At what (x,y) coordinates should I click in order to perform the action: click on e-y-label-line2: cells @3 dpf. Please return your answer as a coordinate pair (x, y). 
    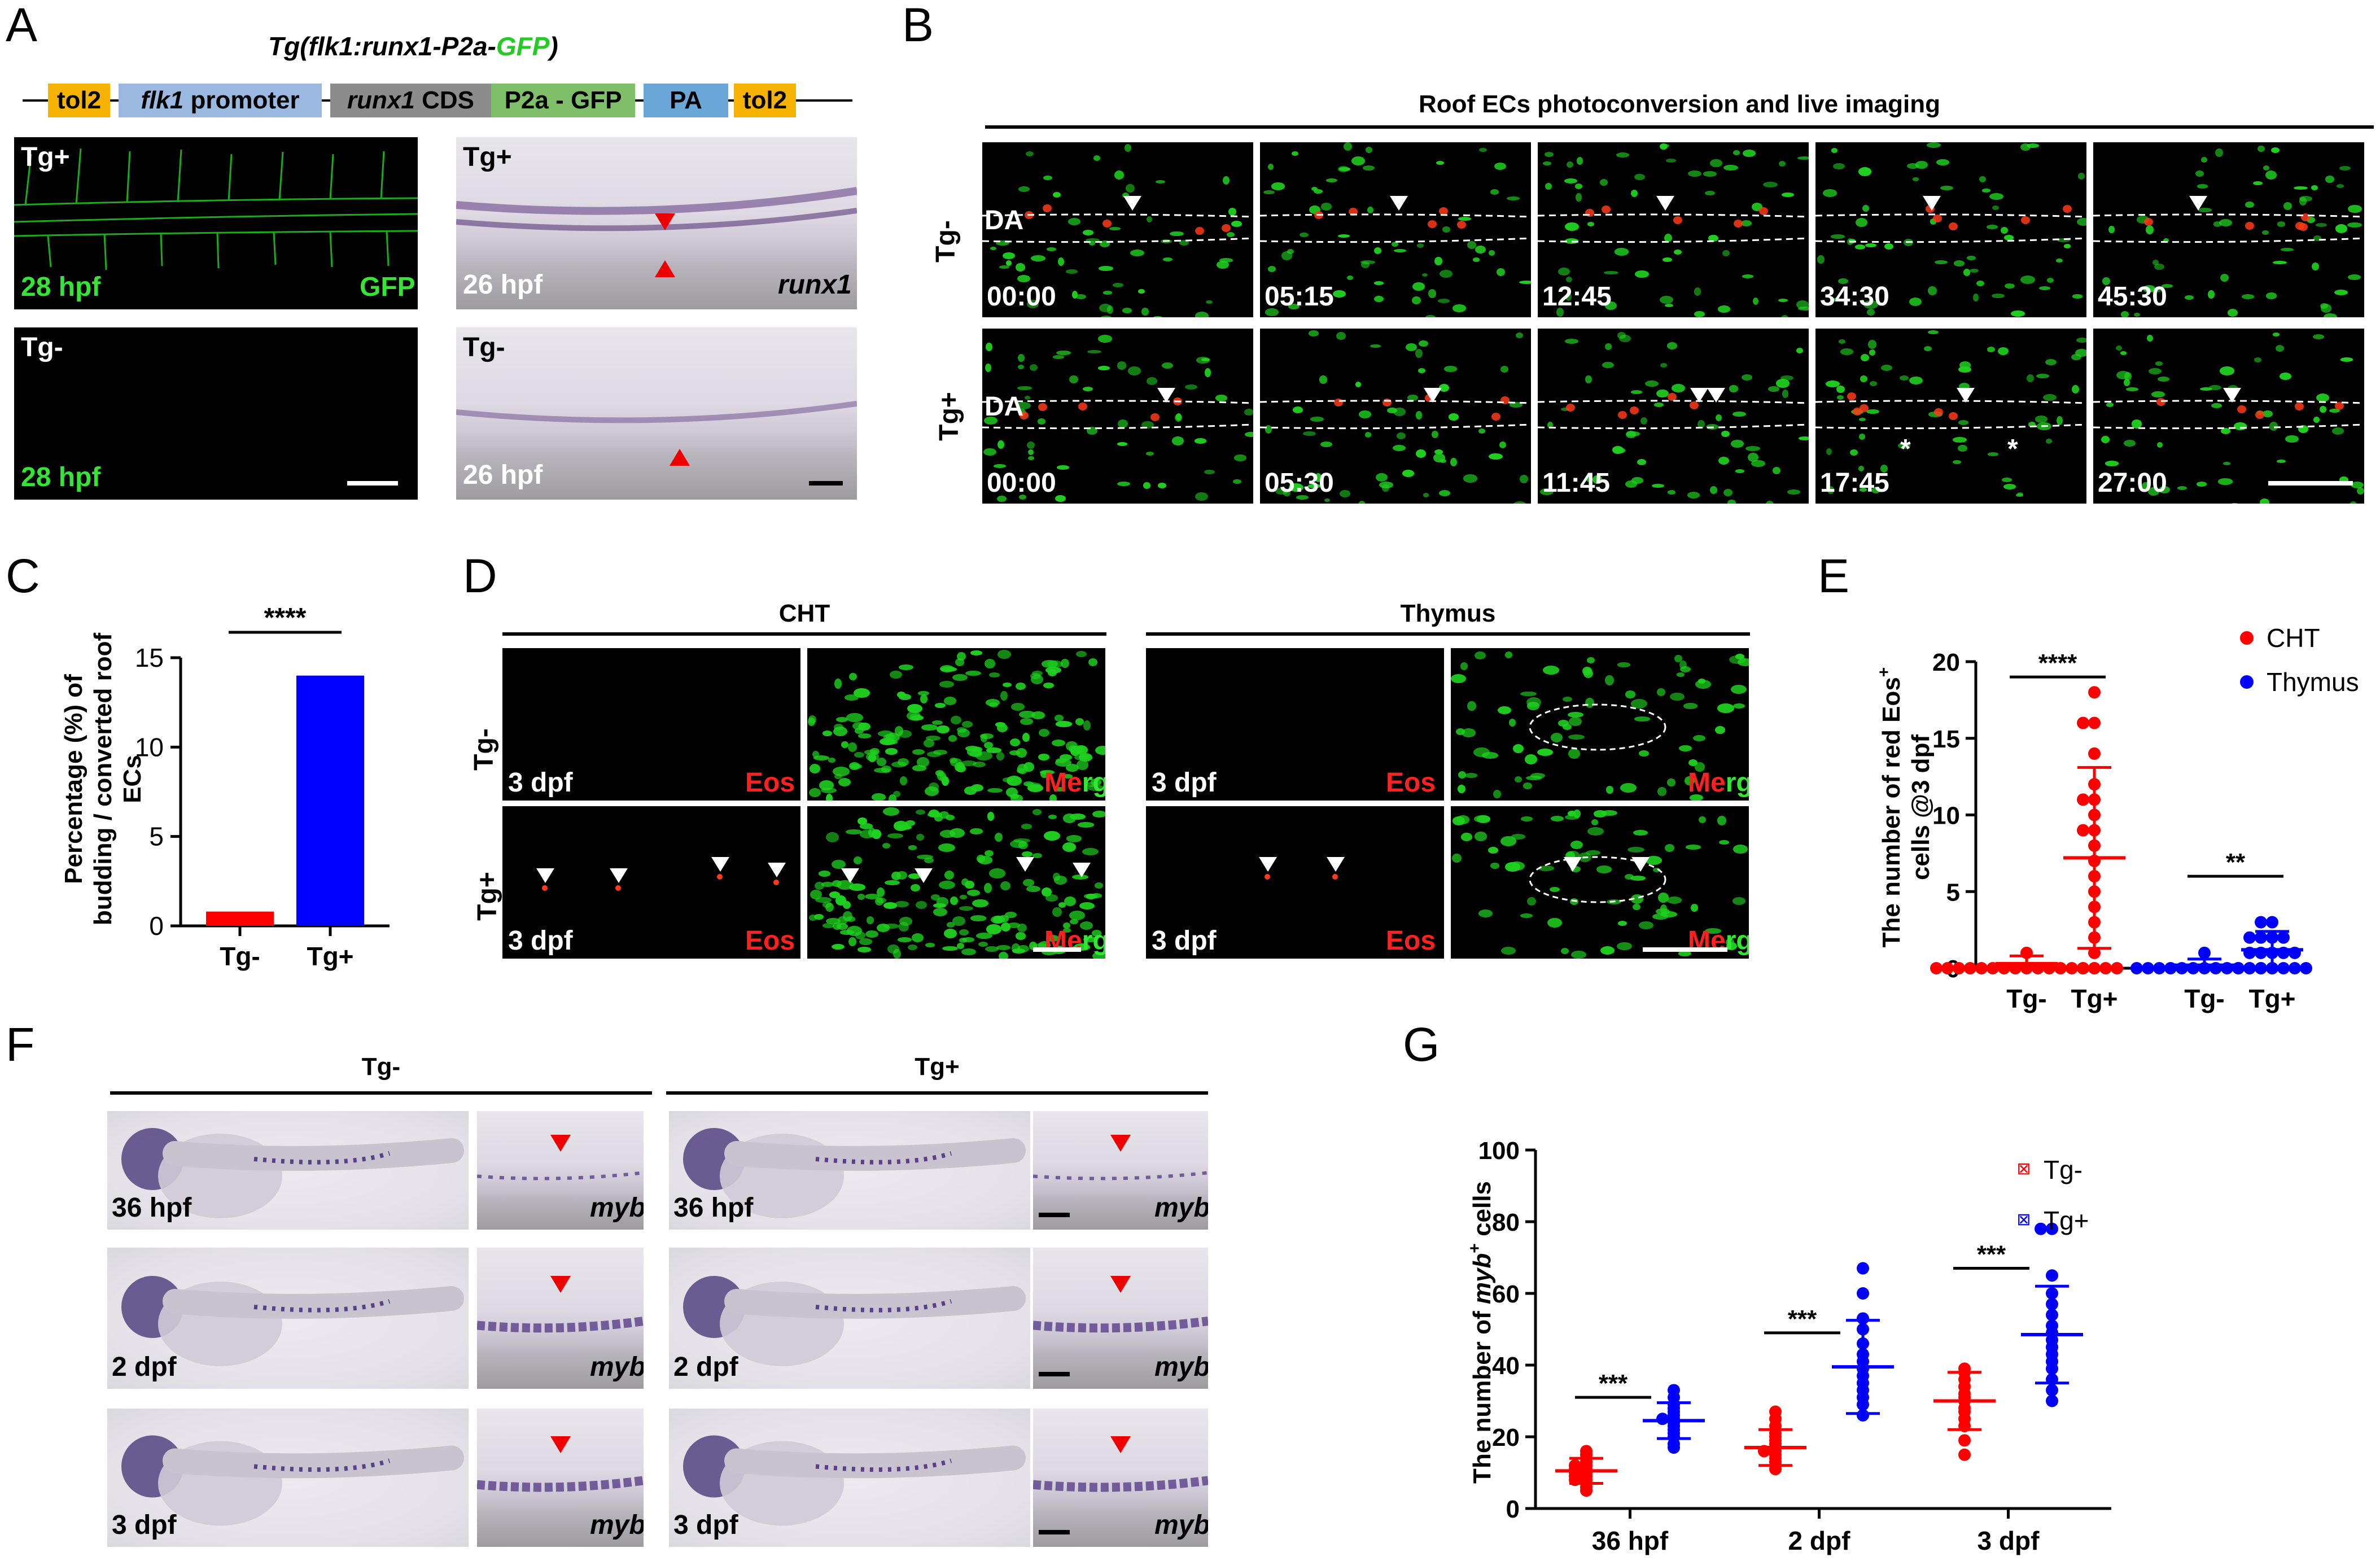
    Looking at the image, I should click on (1921, 807).